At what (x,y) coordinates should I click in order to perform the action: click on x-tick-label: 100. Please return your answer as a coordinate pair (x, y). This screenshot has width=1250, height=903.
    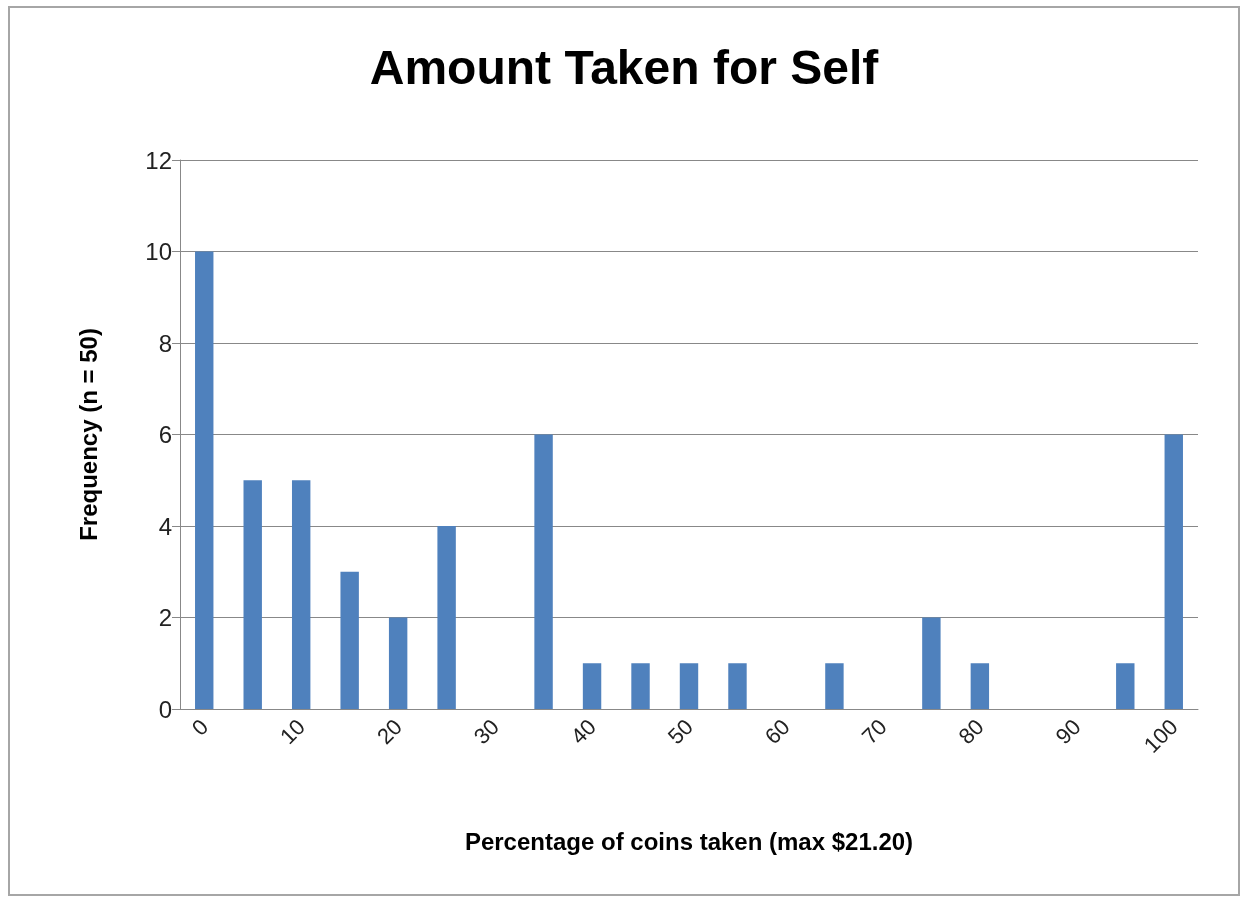
    Looking at the image, I should click on (1160, 736).